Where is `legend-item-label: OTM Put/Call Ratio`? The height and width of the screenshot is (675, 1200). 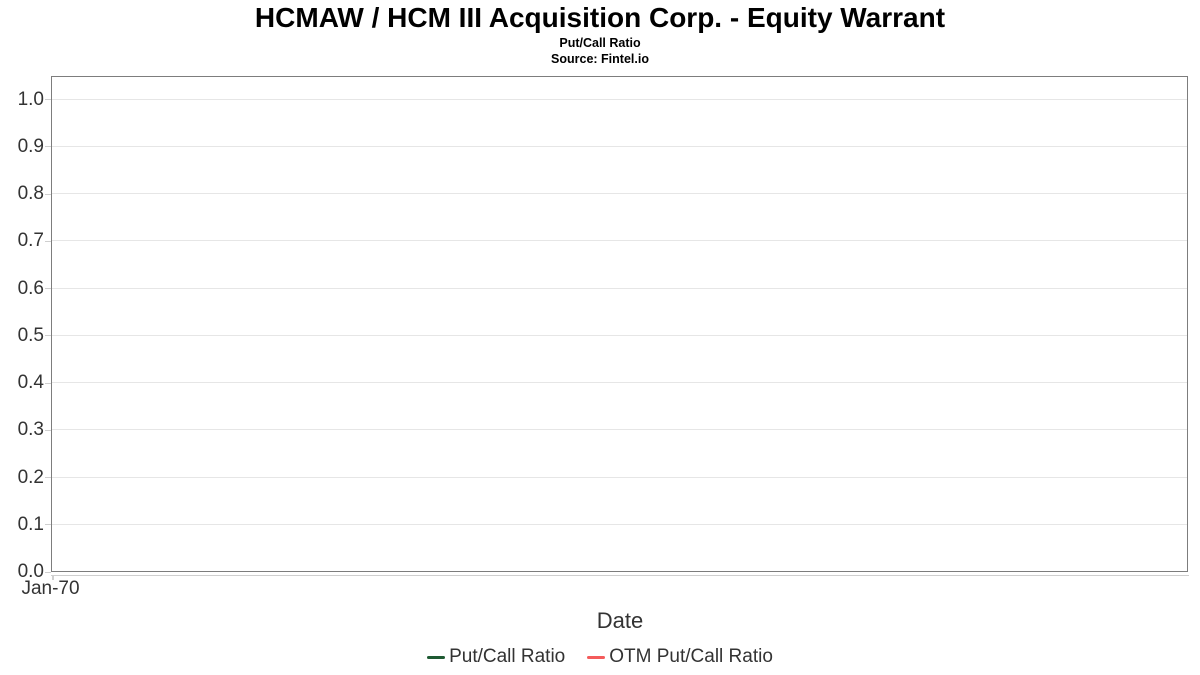 legend-item-label: OTM Put/Call Ratio is located at coordinates (691, 656).